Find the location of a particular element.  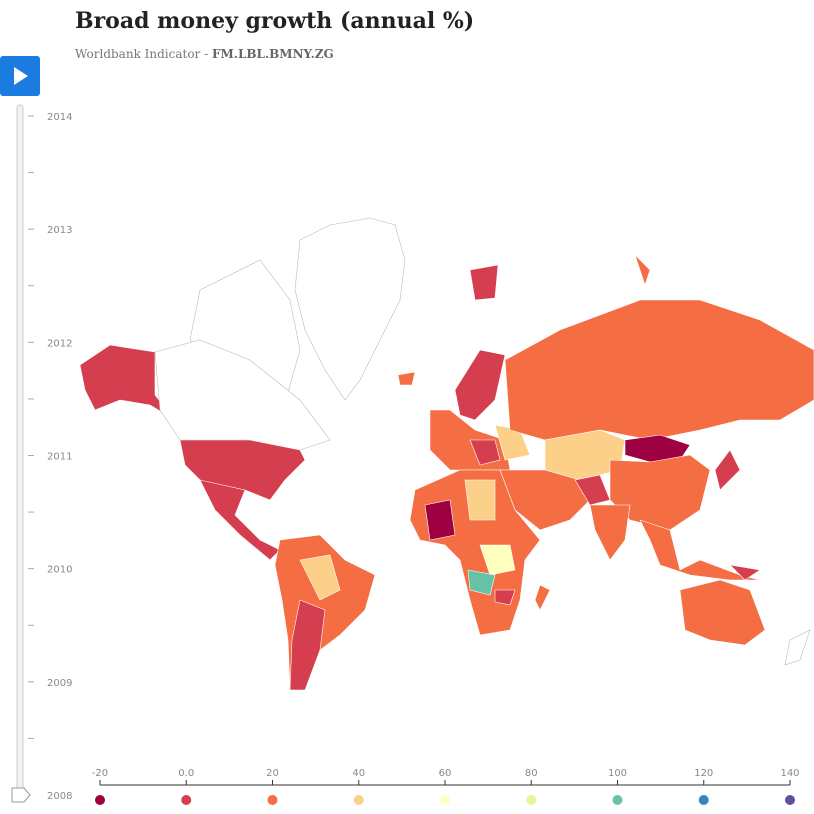

year-label: 2009 is located at coordinates (59, 683).